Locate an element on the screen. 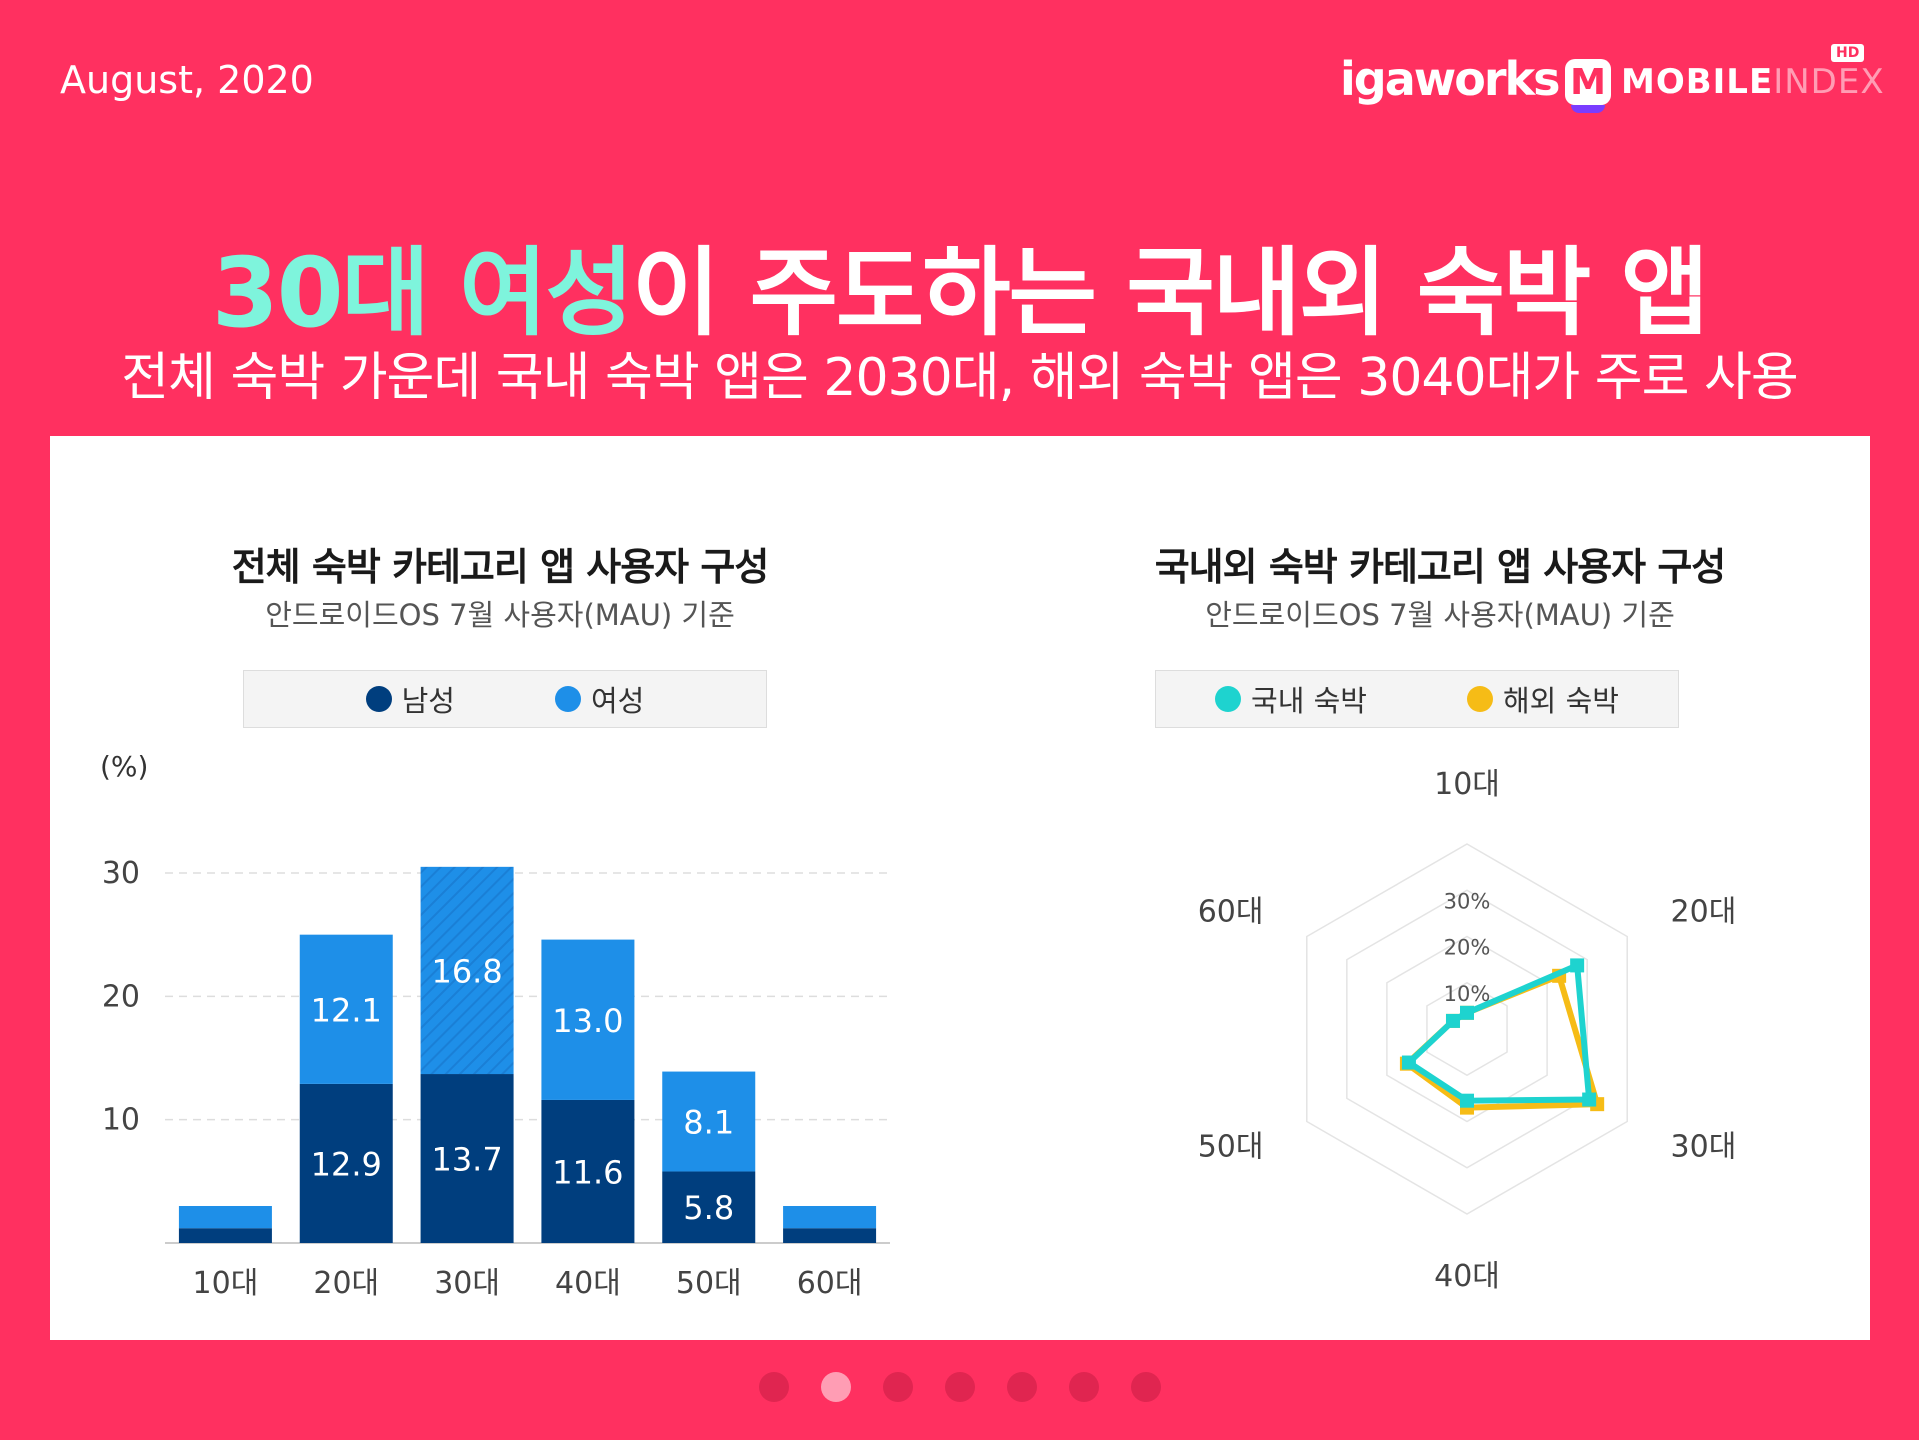 Image resolution: width=1919 pixels, height=1440 pixels. radar-axis-label: 10대 is located at coordinates (1467, 784).